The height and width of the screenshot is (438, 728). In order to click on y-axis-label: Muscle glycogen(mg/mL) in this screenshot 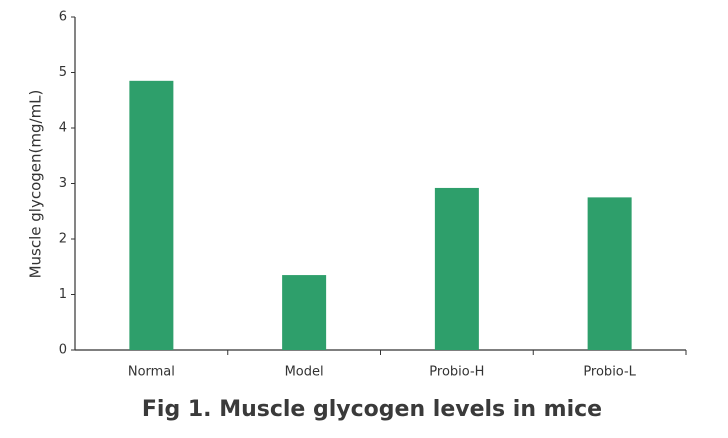, I will do `click(36, 184)`.